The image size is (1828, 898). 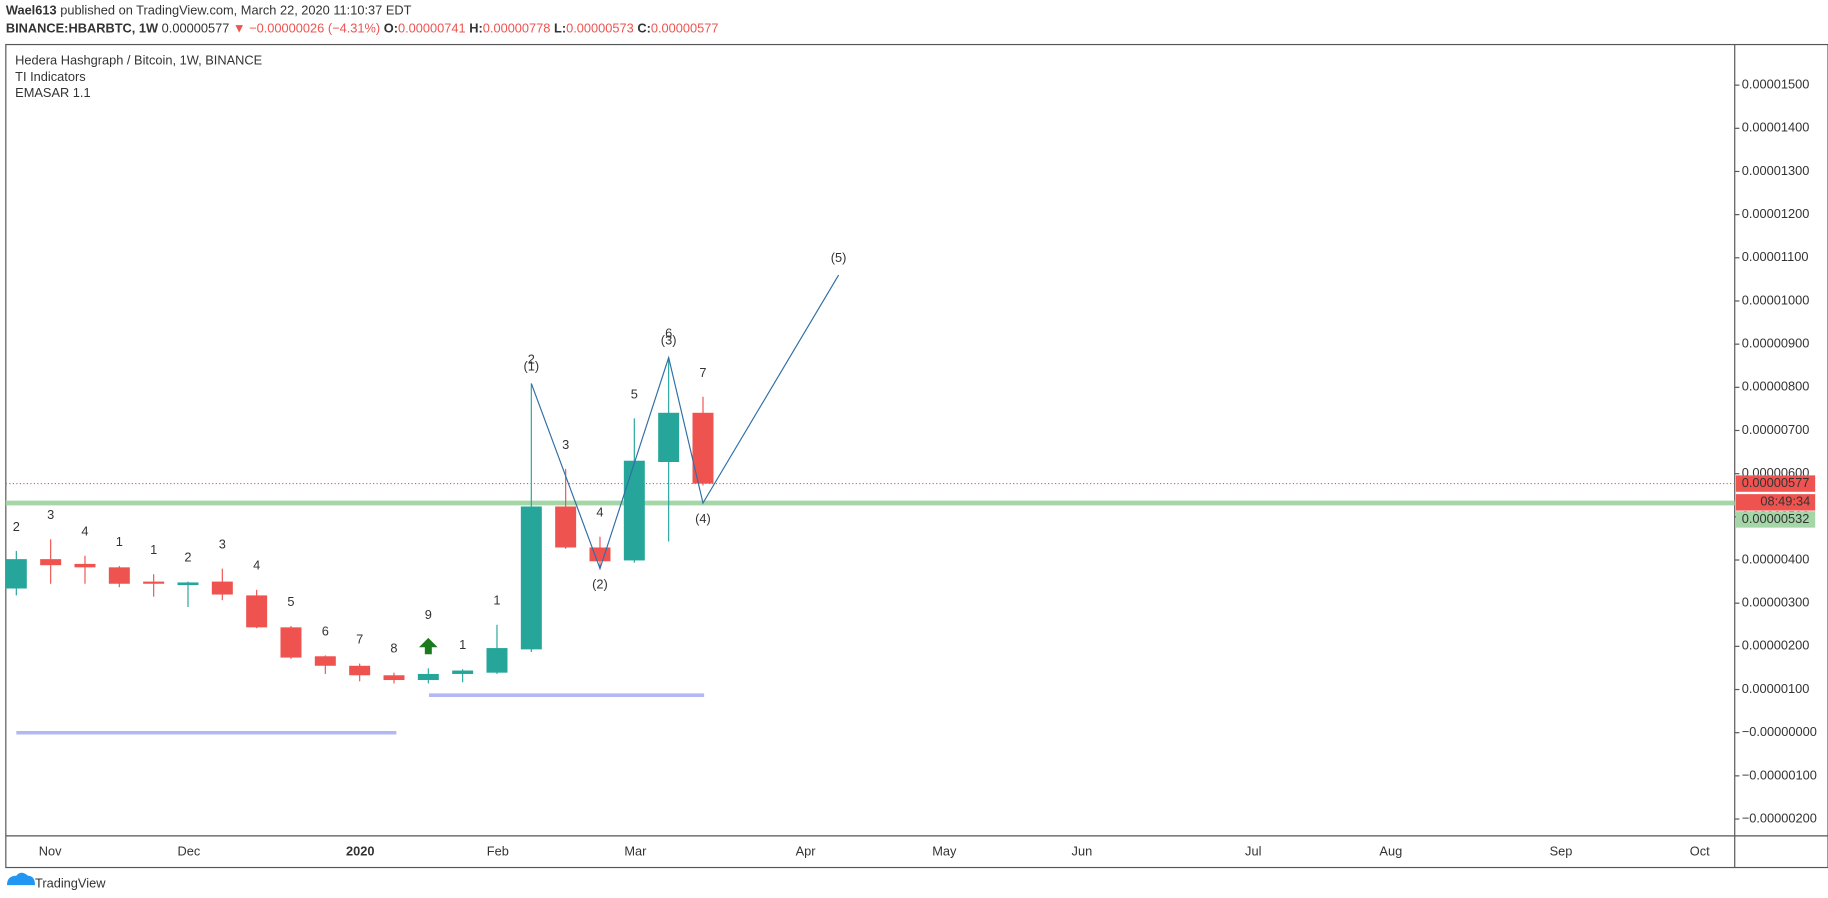 I want to click on countdown-box, so click(x=1775, y=502).